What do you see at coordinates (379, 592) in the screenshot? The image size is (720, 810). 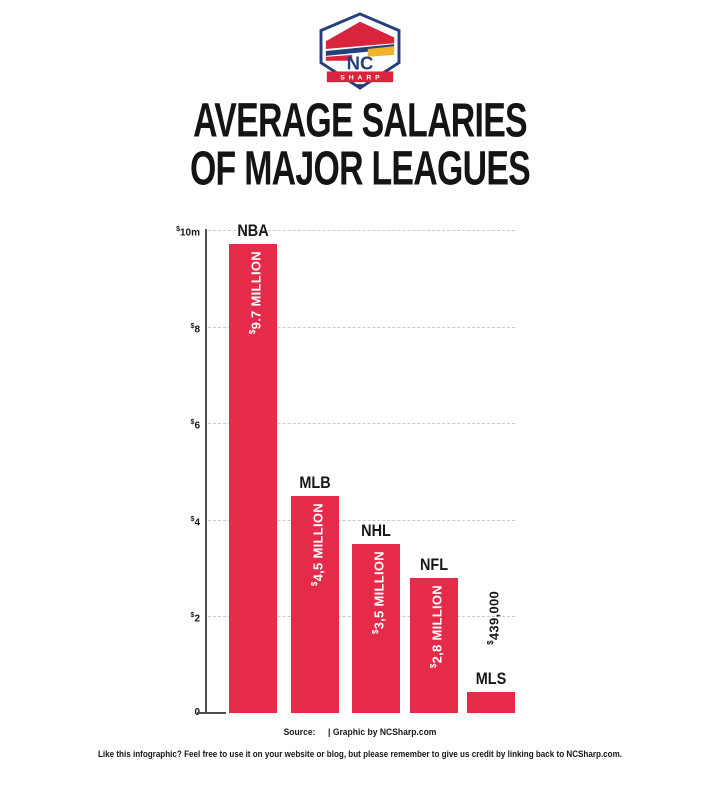 I see `bar-value-nhl: $3,5 MILLION` at bounding box center [379, 592].